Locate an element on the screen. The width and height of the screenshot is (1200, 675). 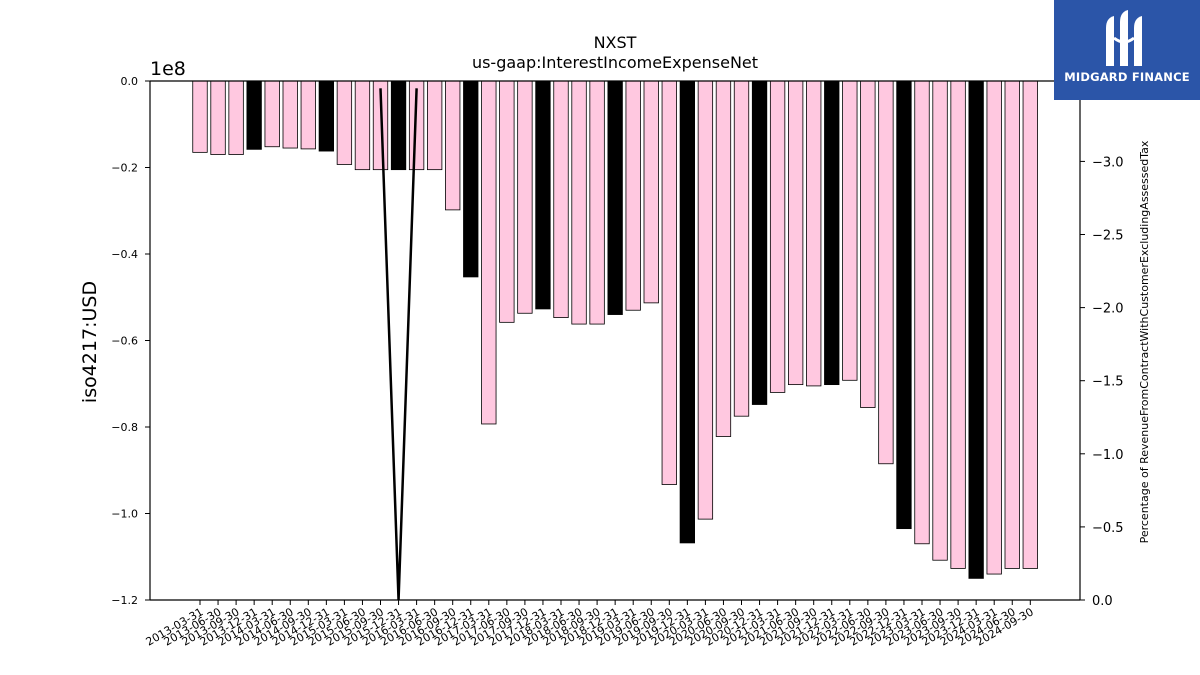
y-tick-label: −0.2 is located at coordinates (124, 168).